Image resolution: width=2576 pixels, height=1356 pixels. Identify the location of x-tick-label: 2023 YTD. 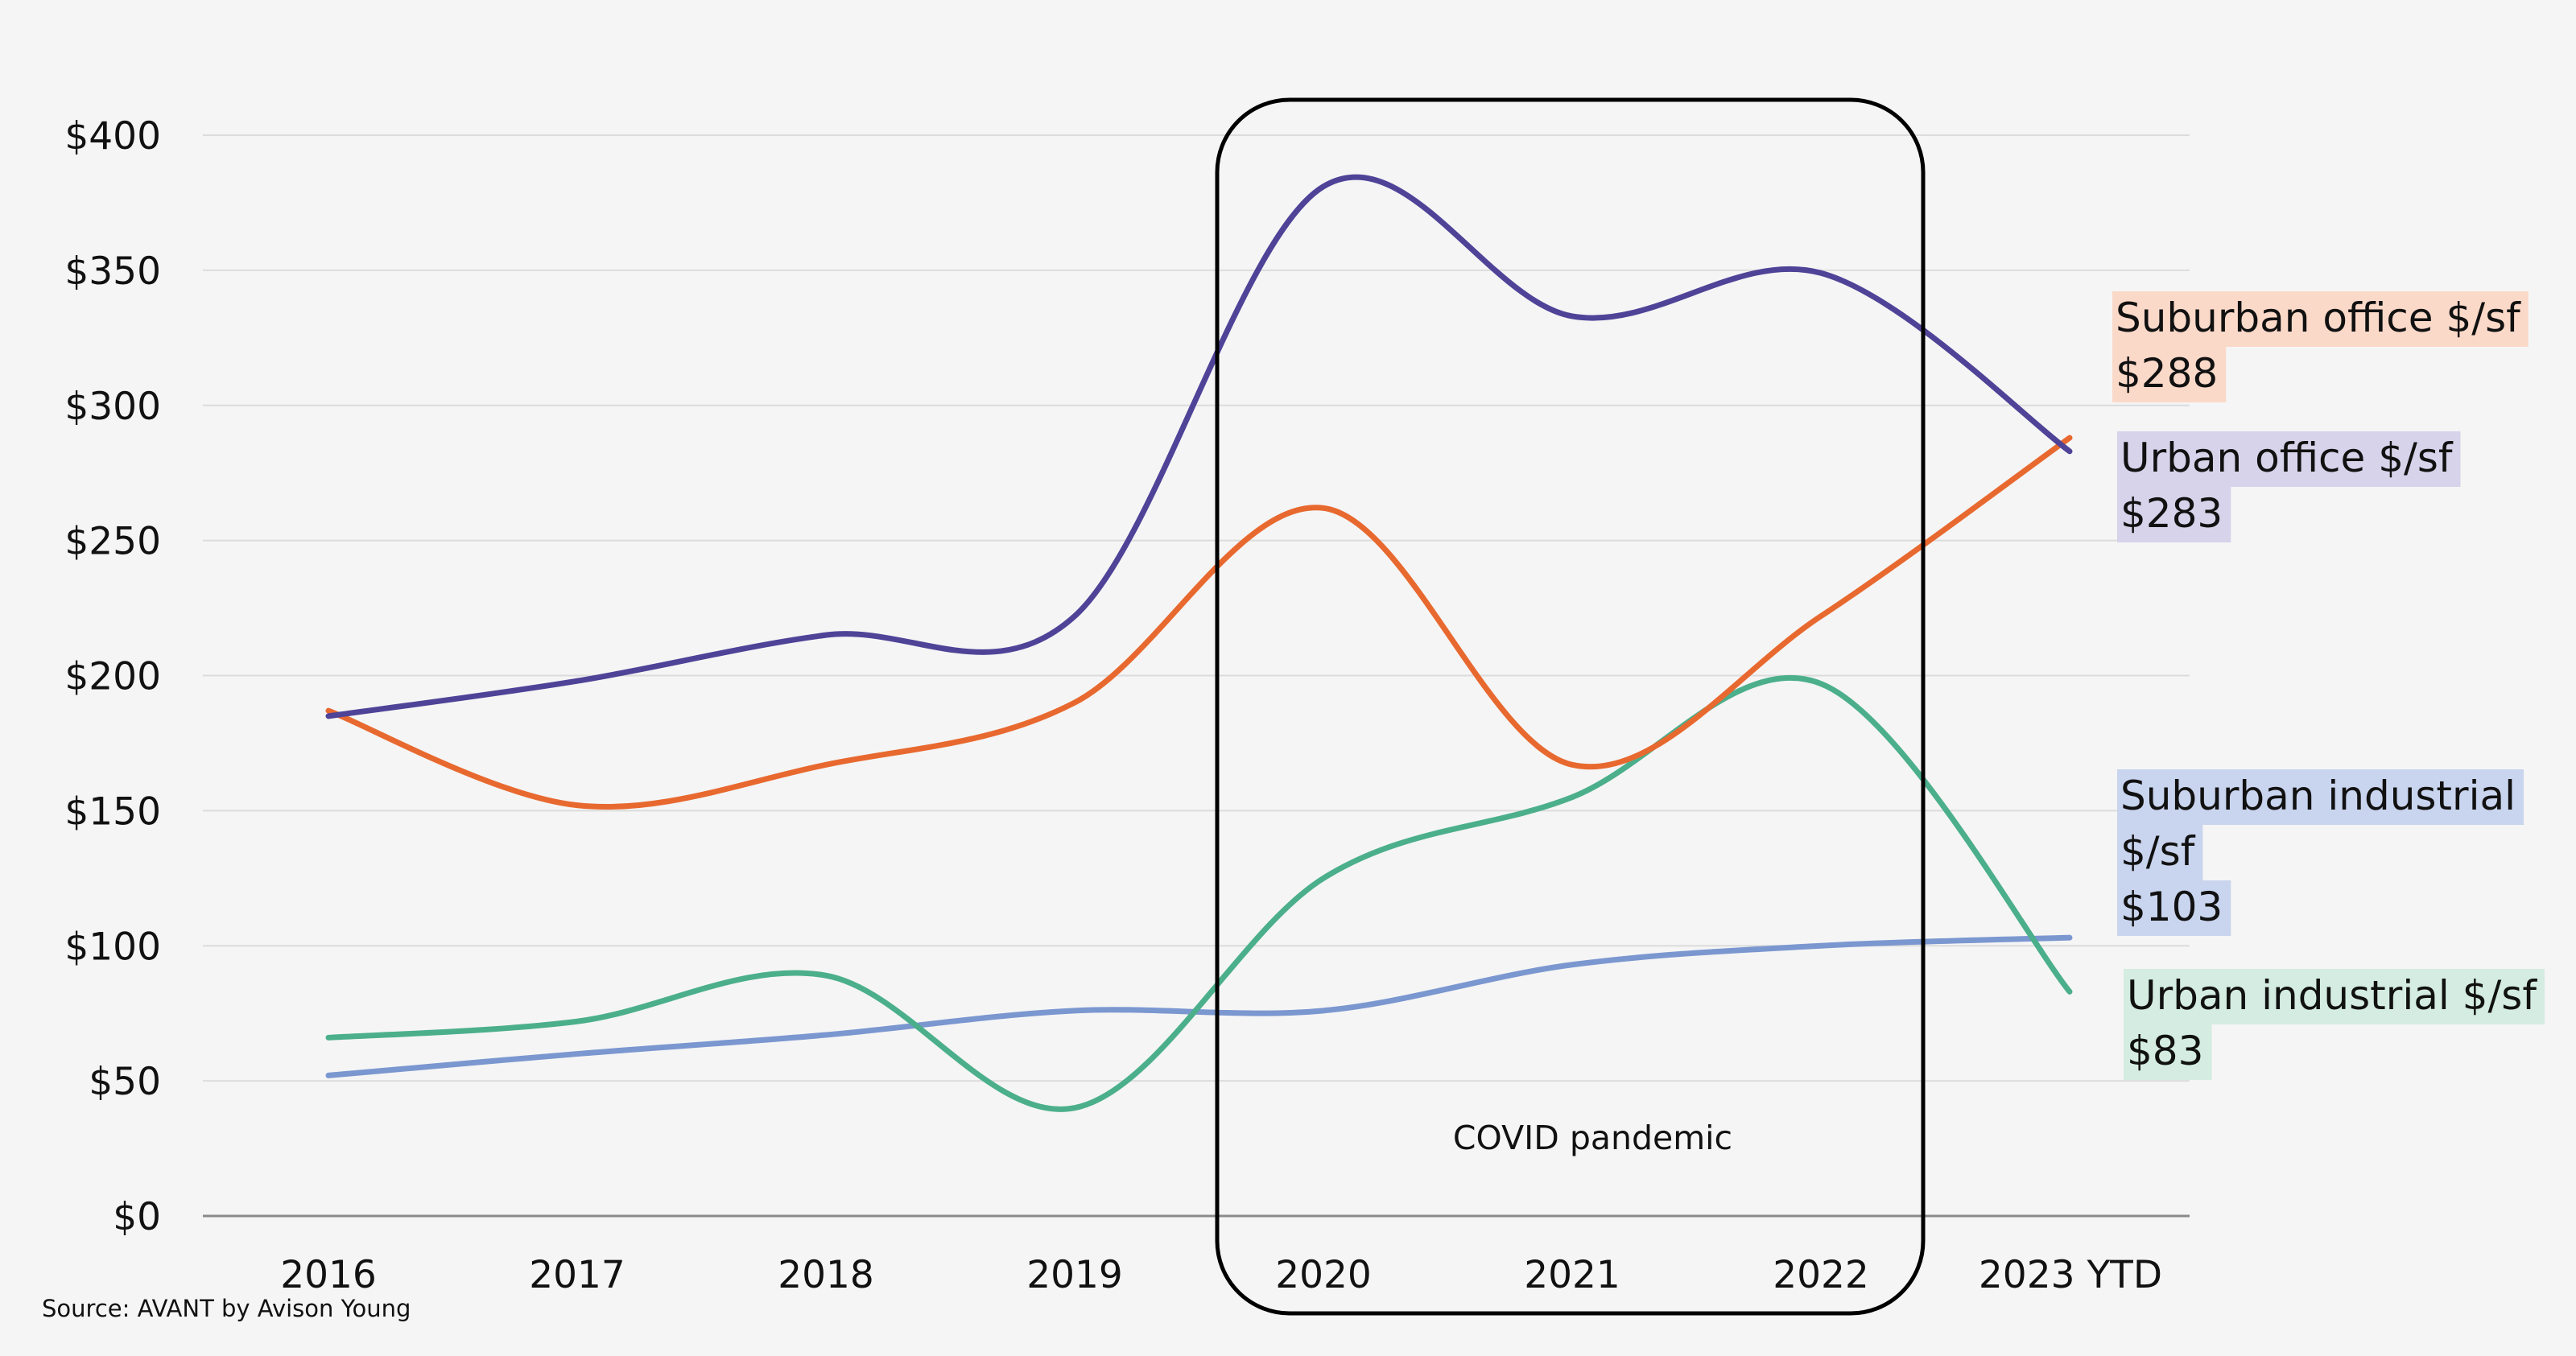
(2070, 1275).